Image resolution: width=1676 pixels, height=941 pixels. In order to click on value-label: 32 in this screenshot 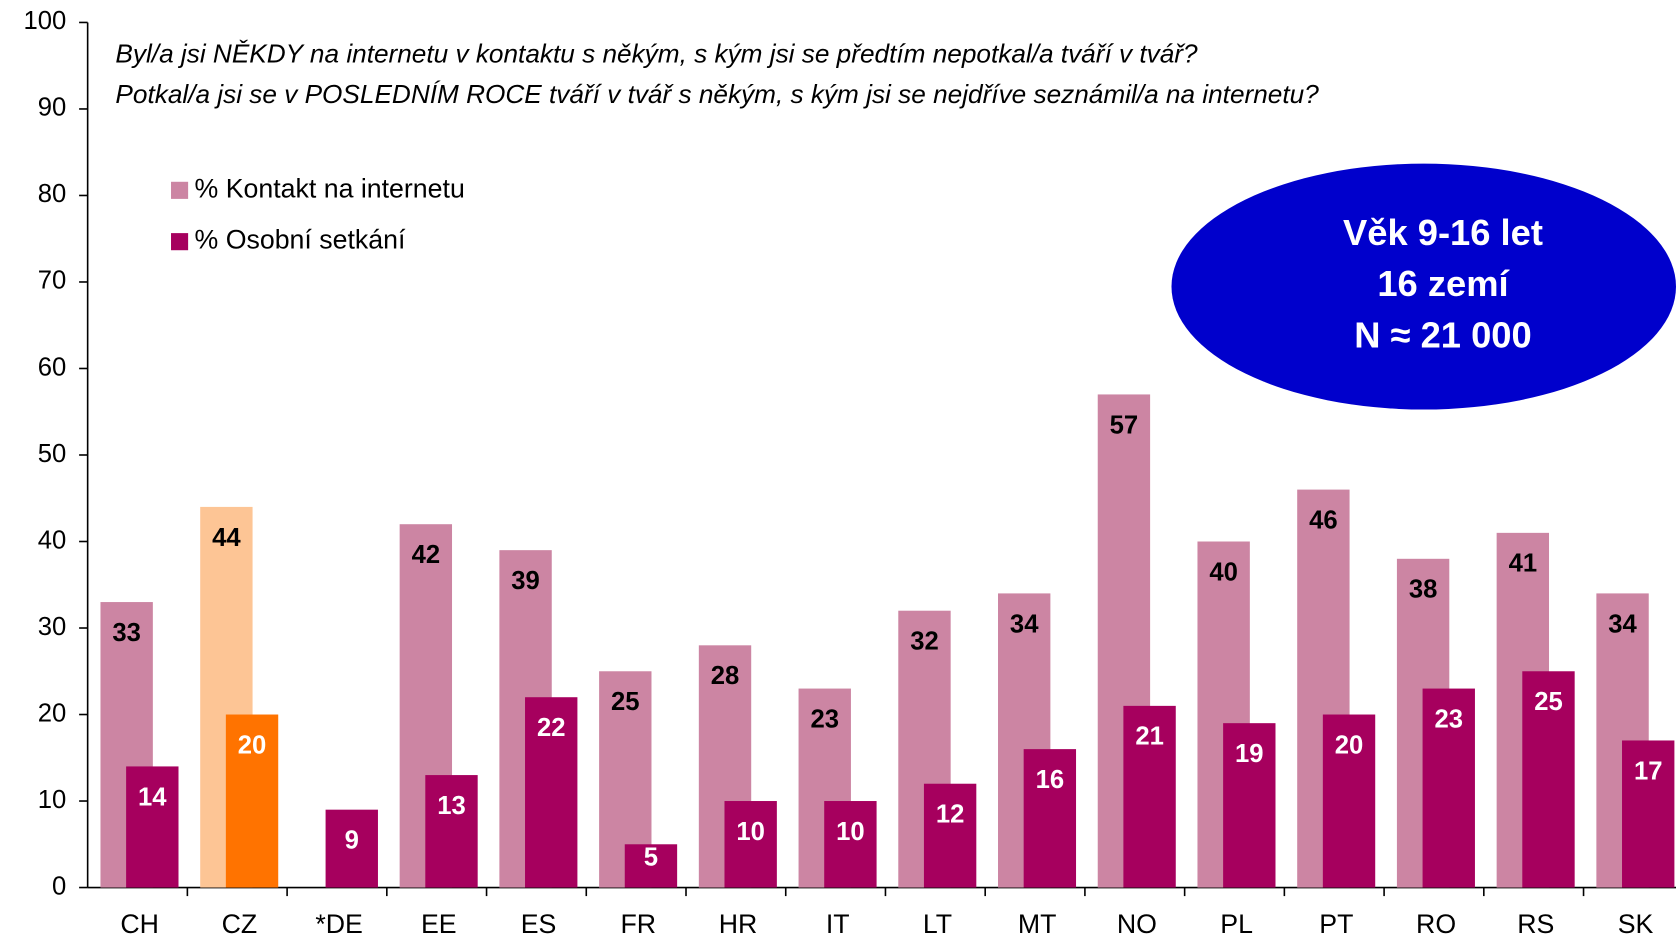, I will do `click(924, 642)`.